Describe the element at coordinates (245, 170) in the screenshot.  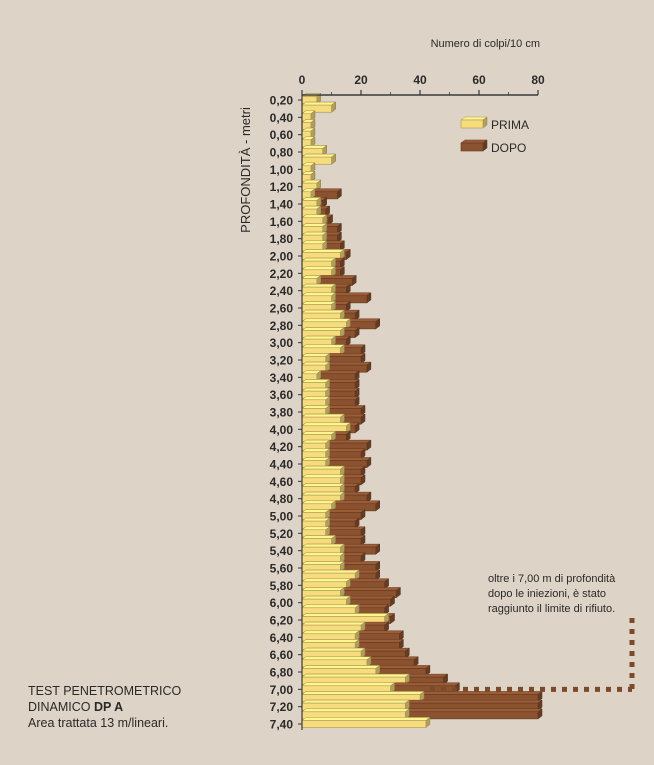
I see `y-axis-label: PROFONDITÀ - metri` at that location.